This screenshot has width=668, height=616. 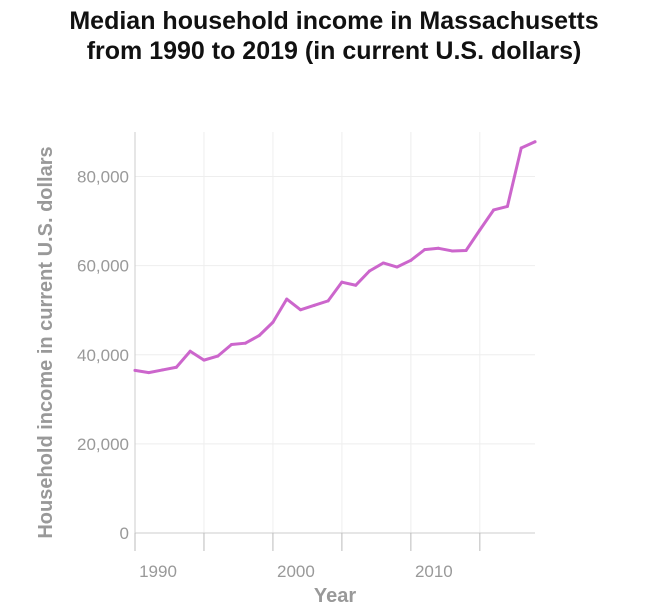 What do you see at coordinates (46, 342) in the screenshot?
I see `y-axis-title: Household income in current U.S. dollars` at bounding box center [46, 342].